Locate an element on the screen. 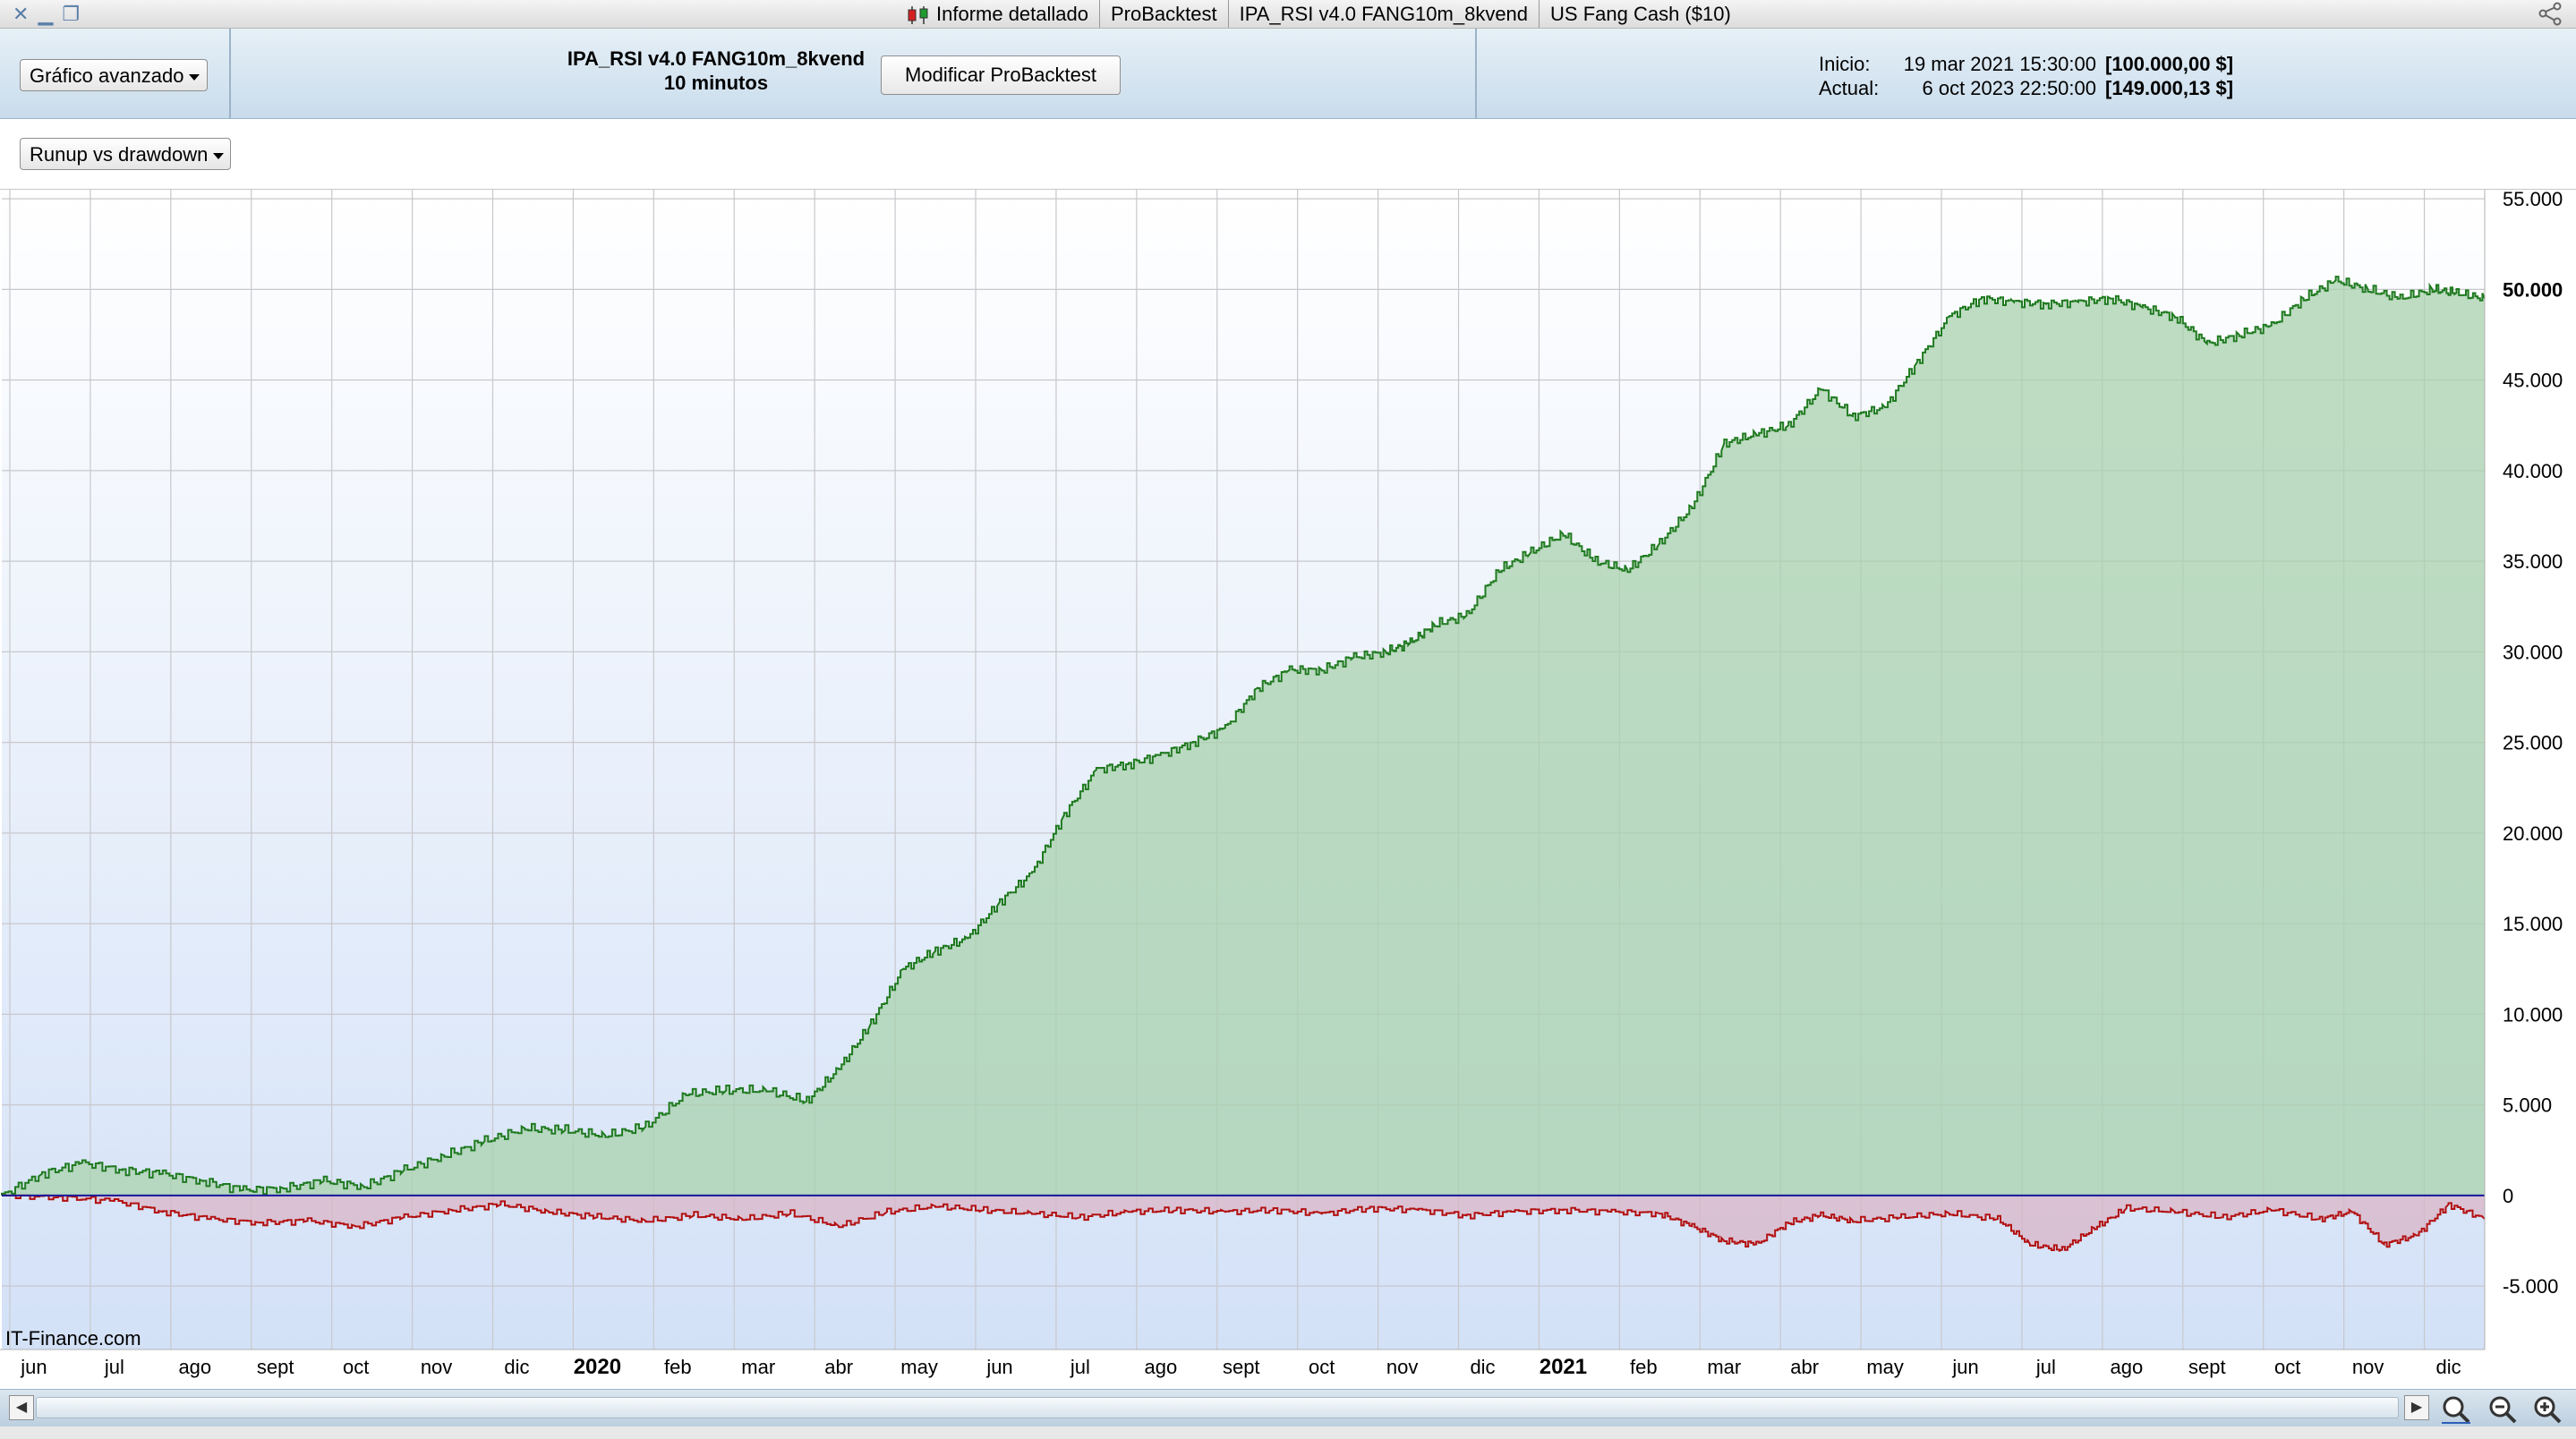 The height and width of the screenshot is (1439, 2576). view-bar: Runup vs drawdown is located at coordinates (1288, 154).